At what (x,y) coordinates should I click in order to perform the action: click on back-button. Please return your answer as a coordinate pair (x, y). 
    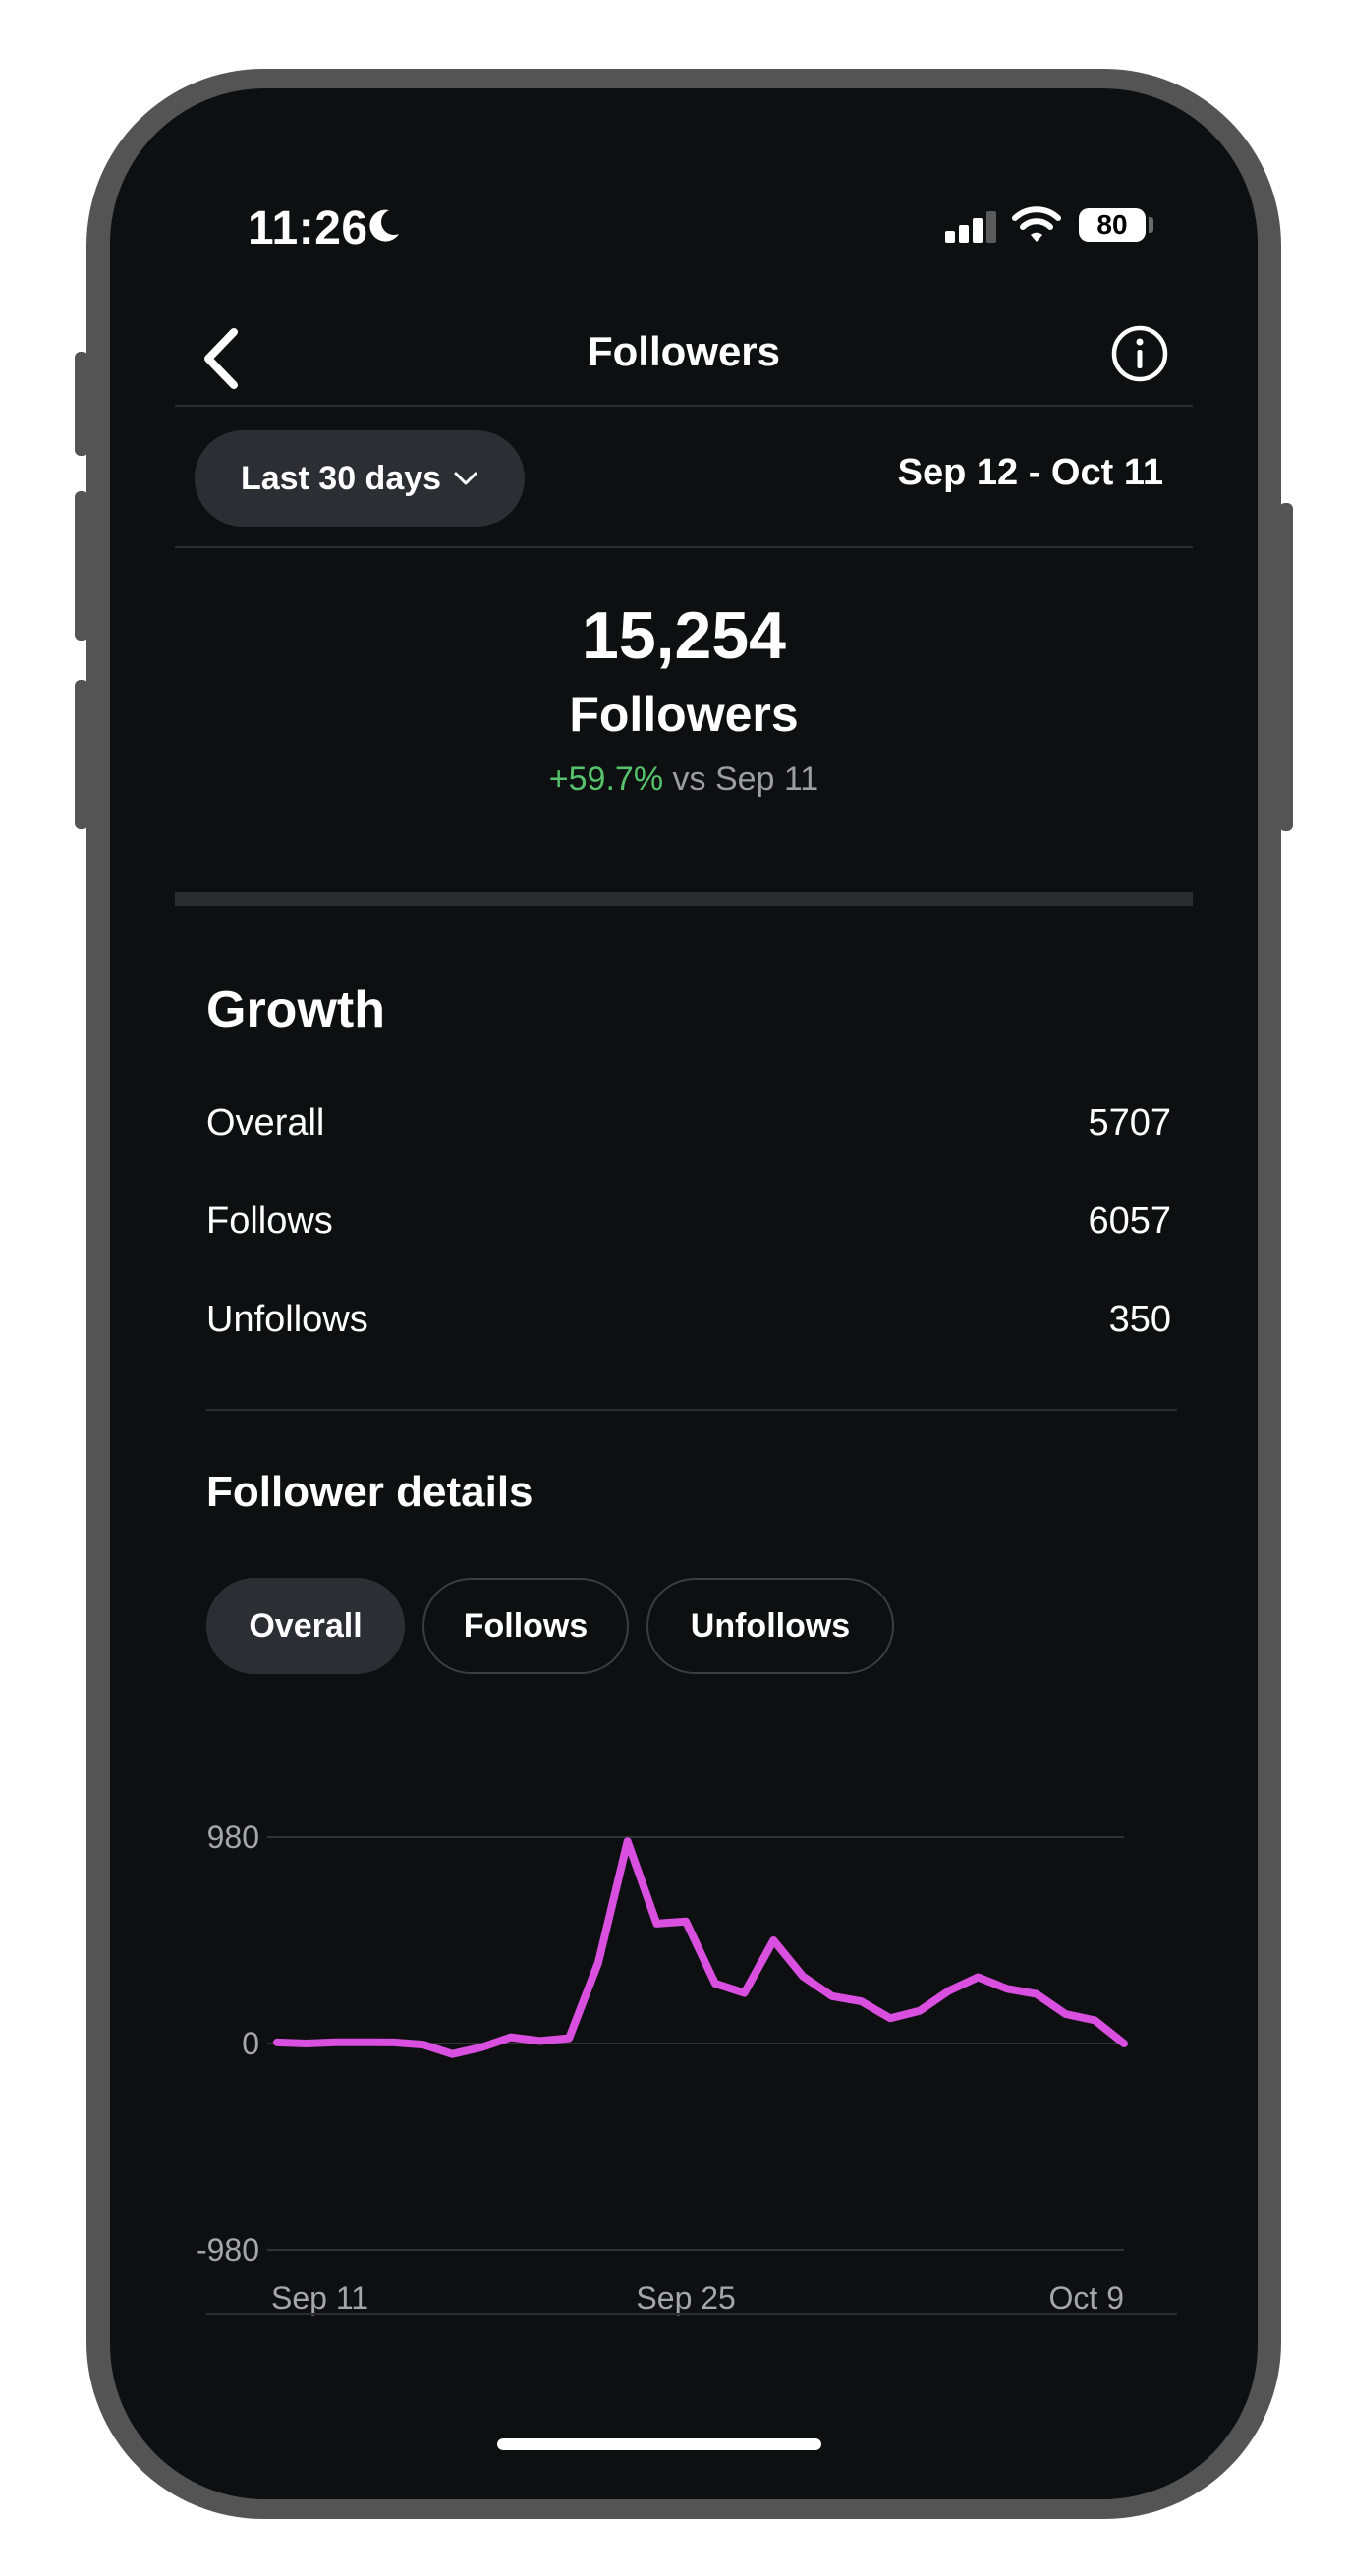
    Looking at the image, I should click on (219, 358).